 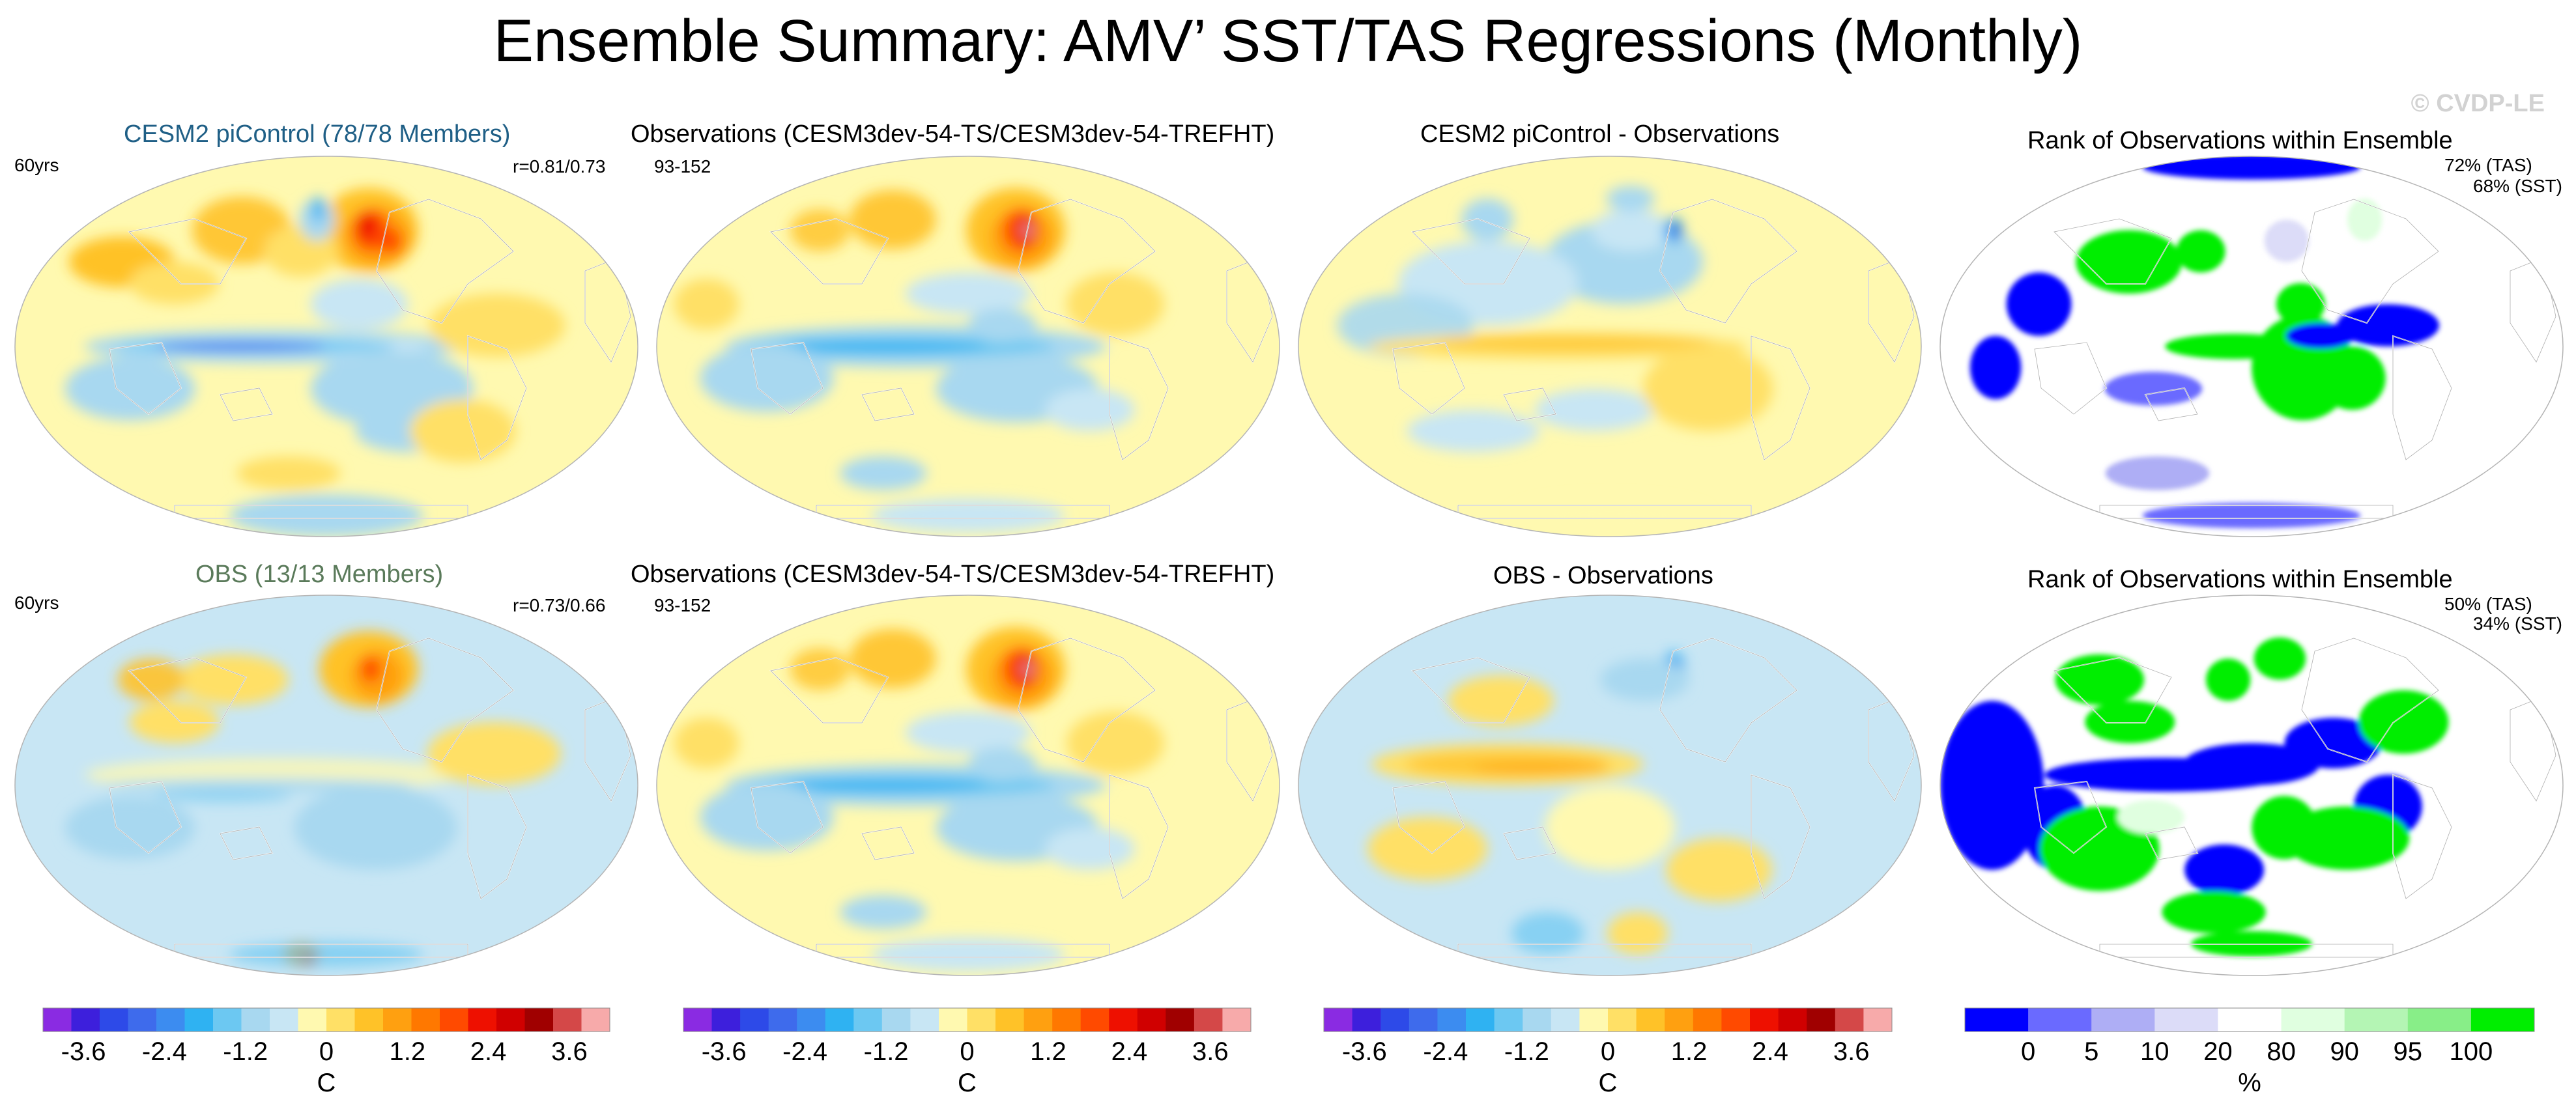 What do you see at coordinates (36, 603) in the screenshot?
I see `years-label-2: 60yrs` at bounding box center [36, 603].